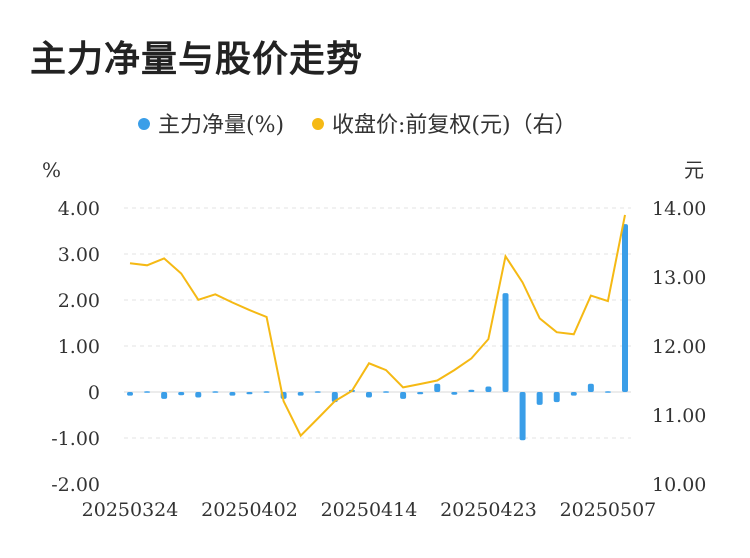 The image size is (750, 558). Describe the element at coordinates (608, 510) in the screenshot. I see `x-tick: 20250507` at that location.